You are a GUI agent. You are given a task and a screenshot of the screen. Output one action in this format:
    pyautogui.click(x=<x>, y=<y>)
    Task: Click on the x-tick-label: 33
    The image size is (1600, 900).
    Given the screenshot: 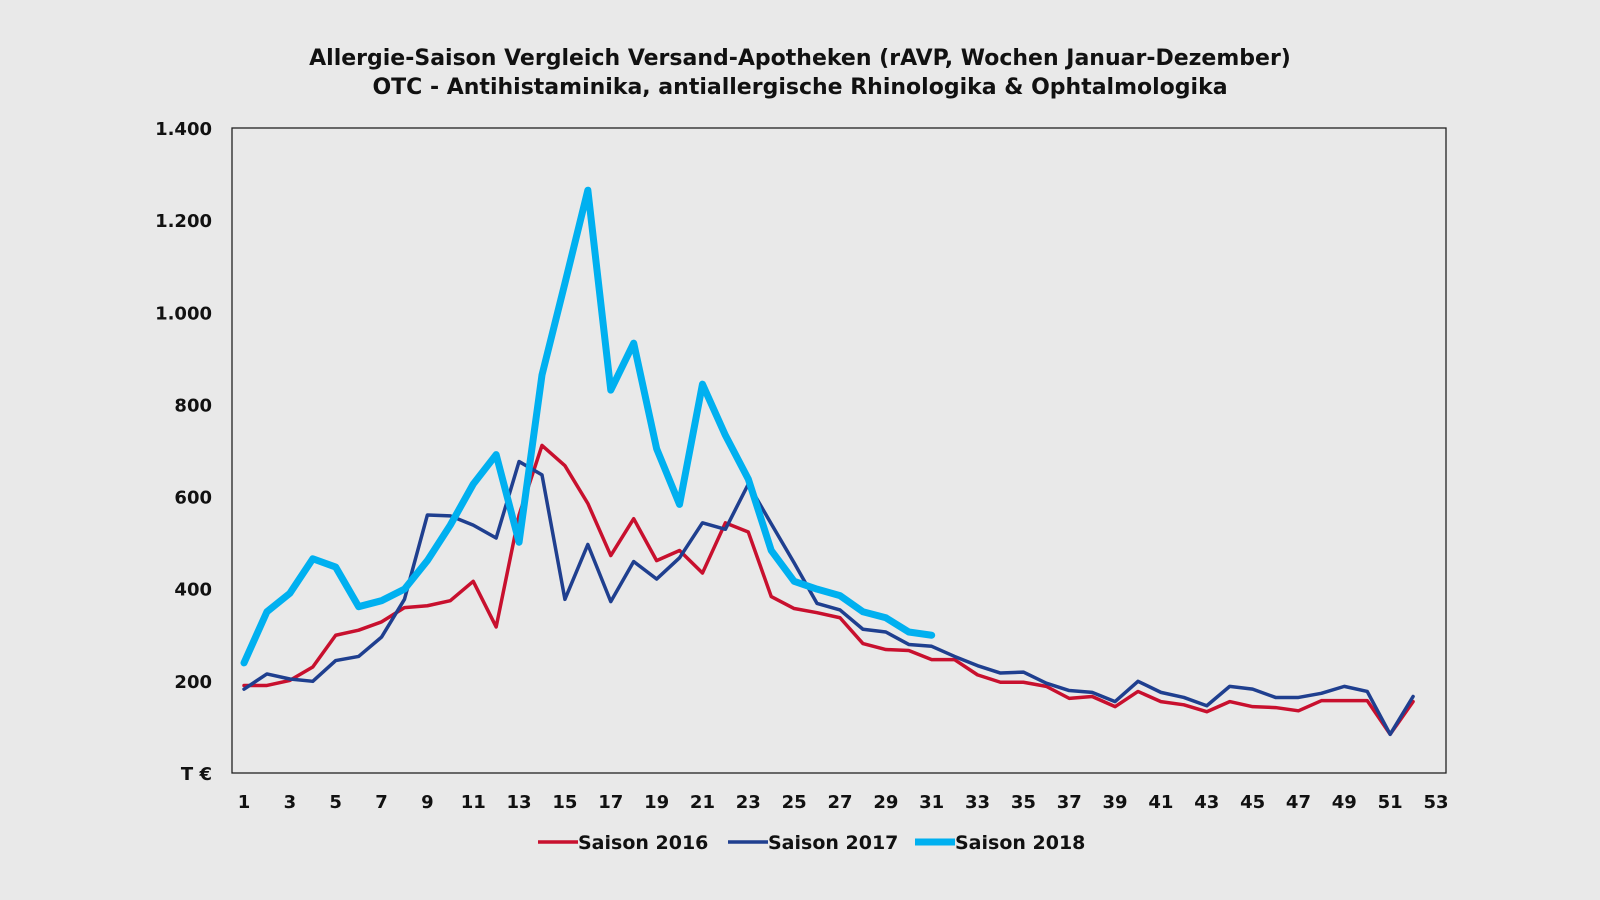 What is the action you would take?
    pyautogui.click(x=977, y=802)
    